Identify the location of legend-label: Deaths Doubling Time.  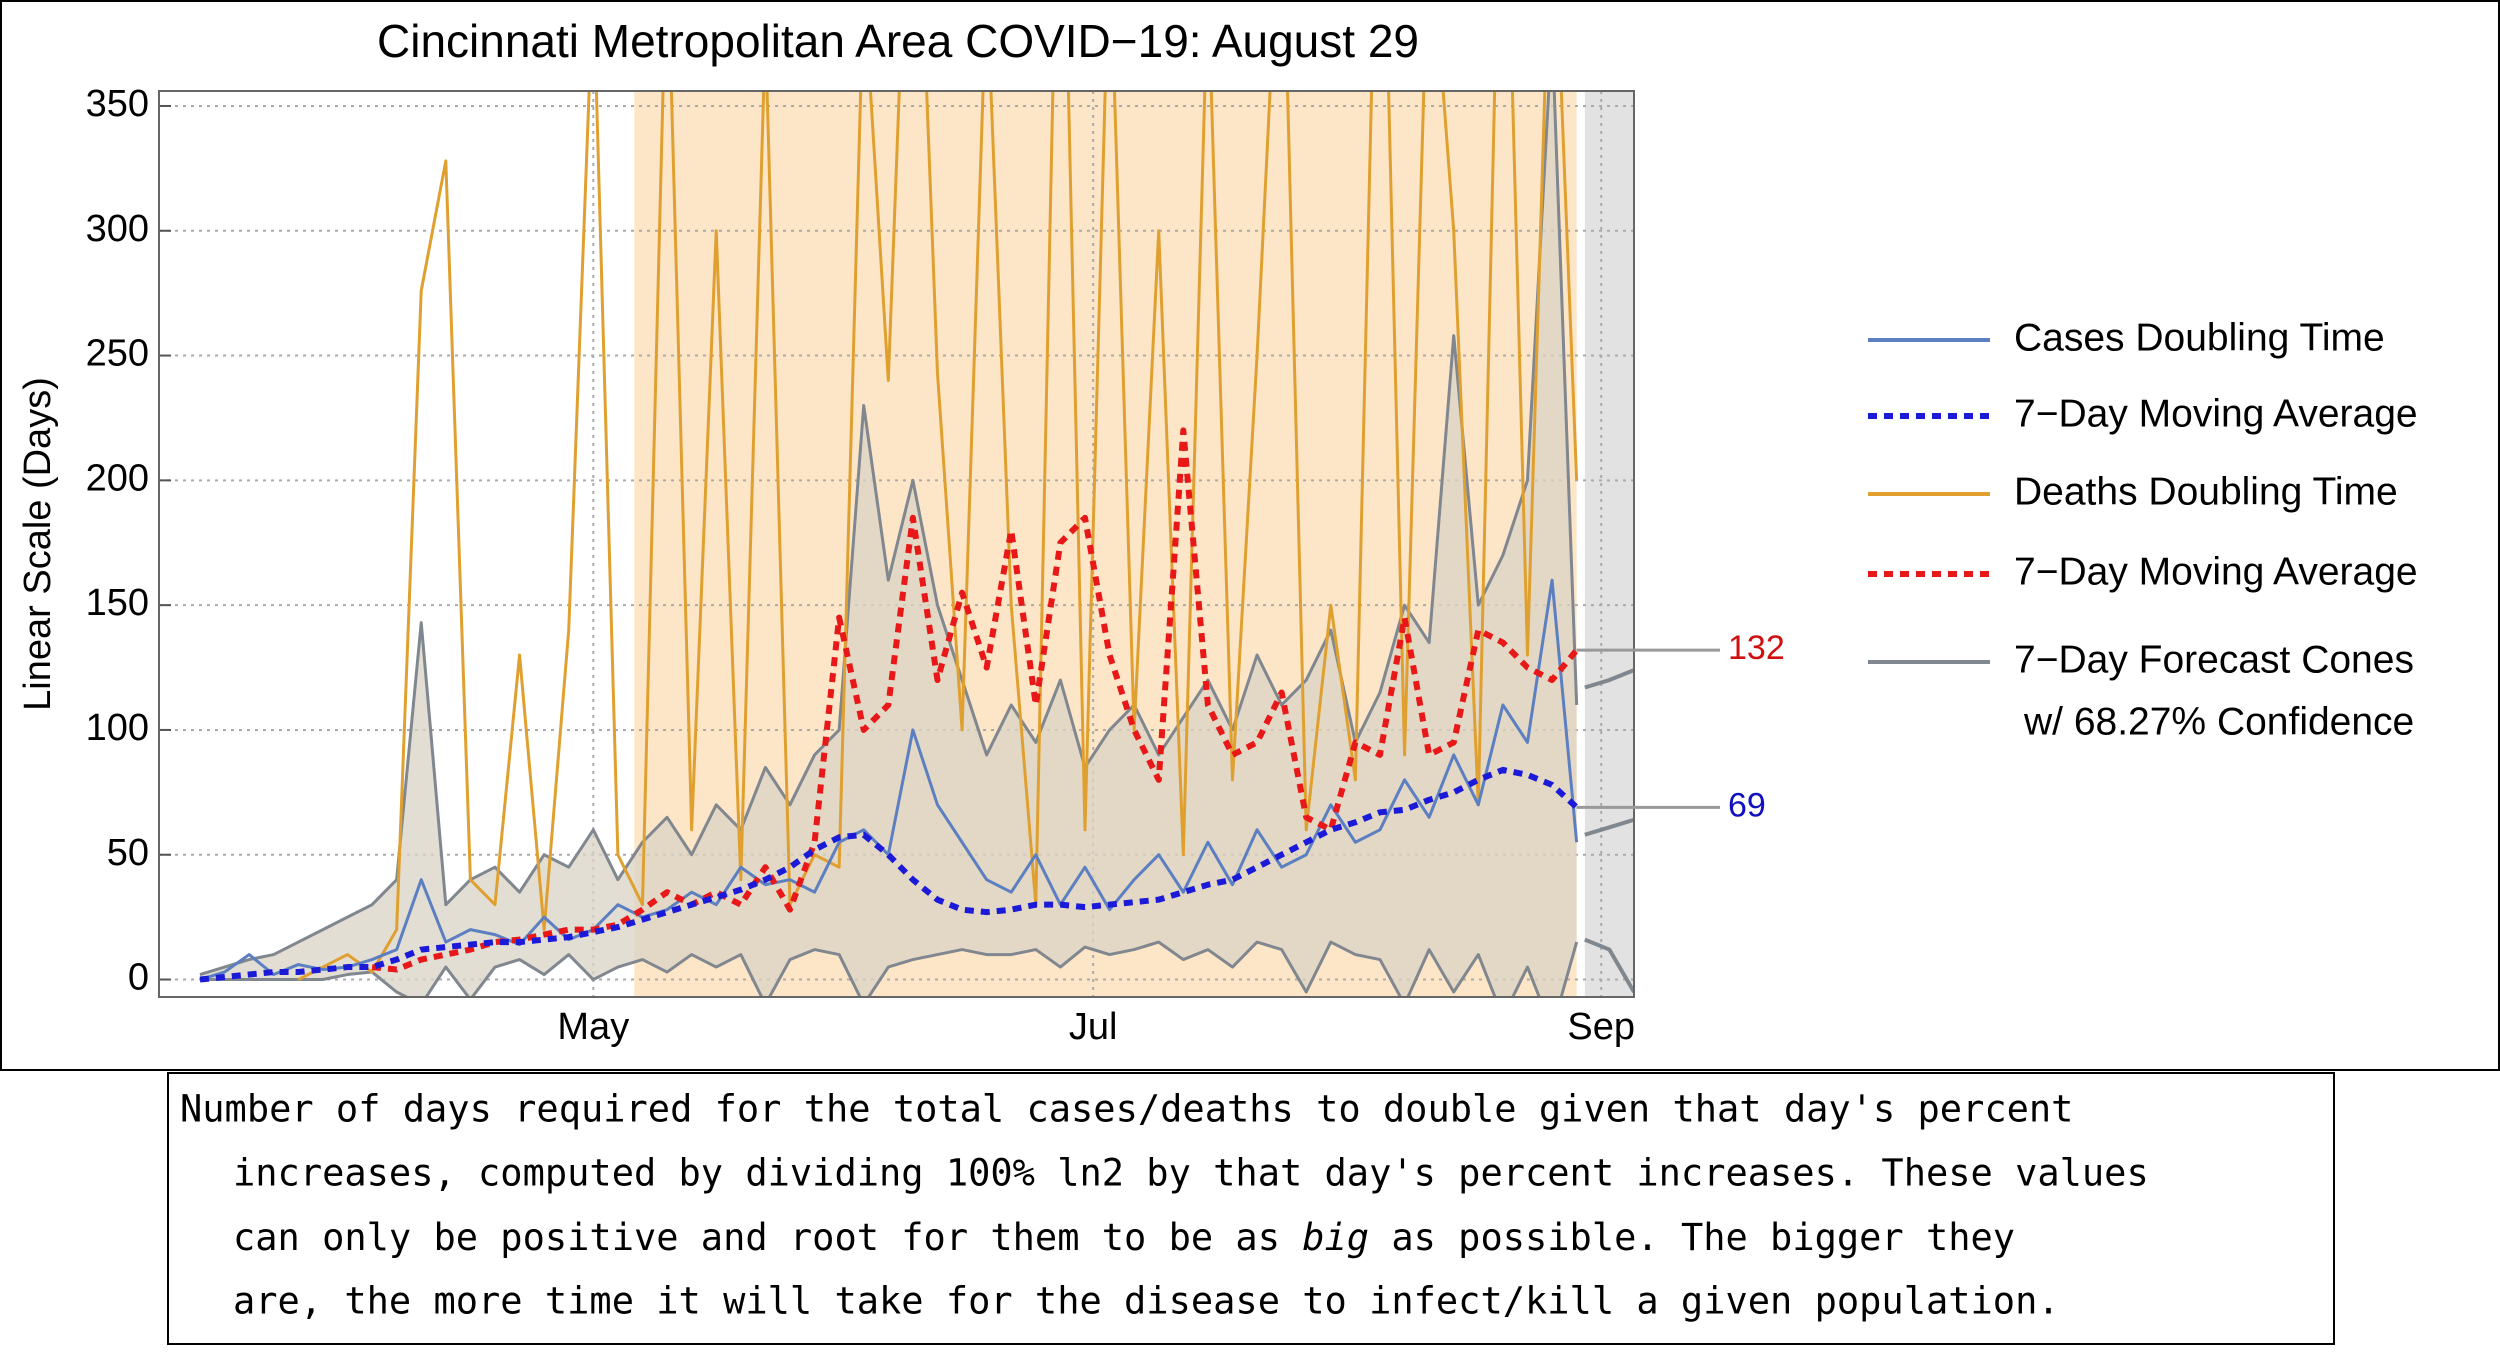
(2206, 491).